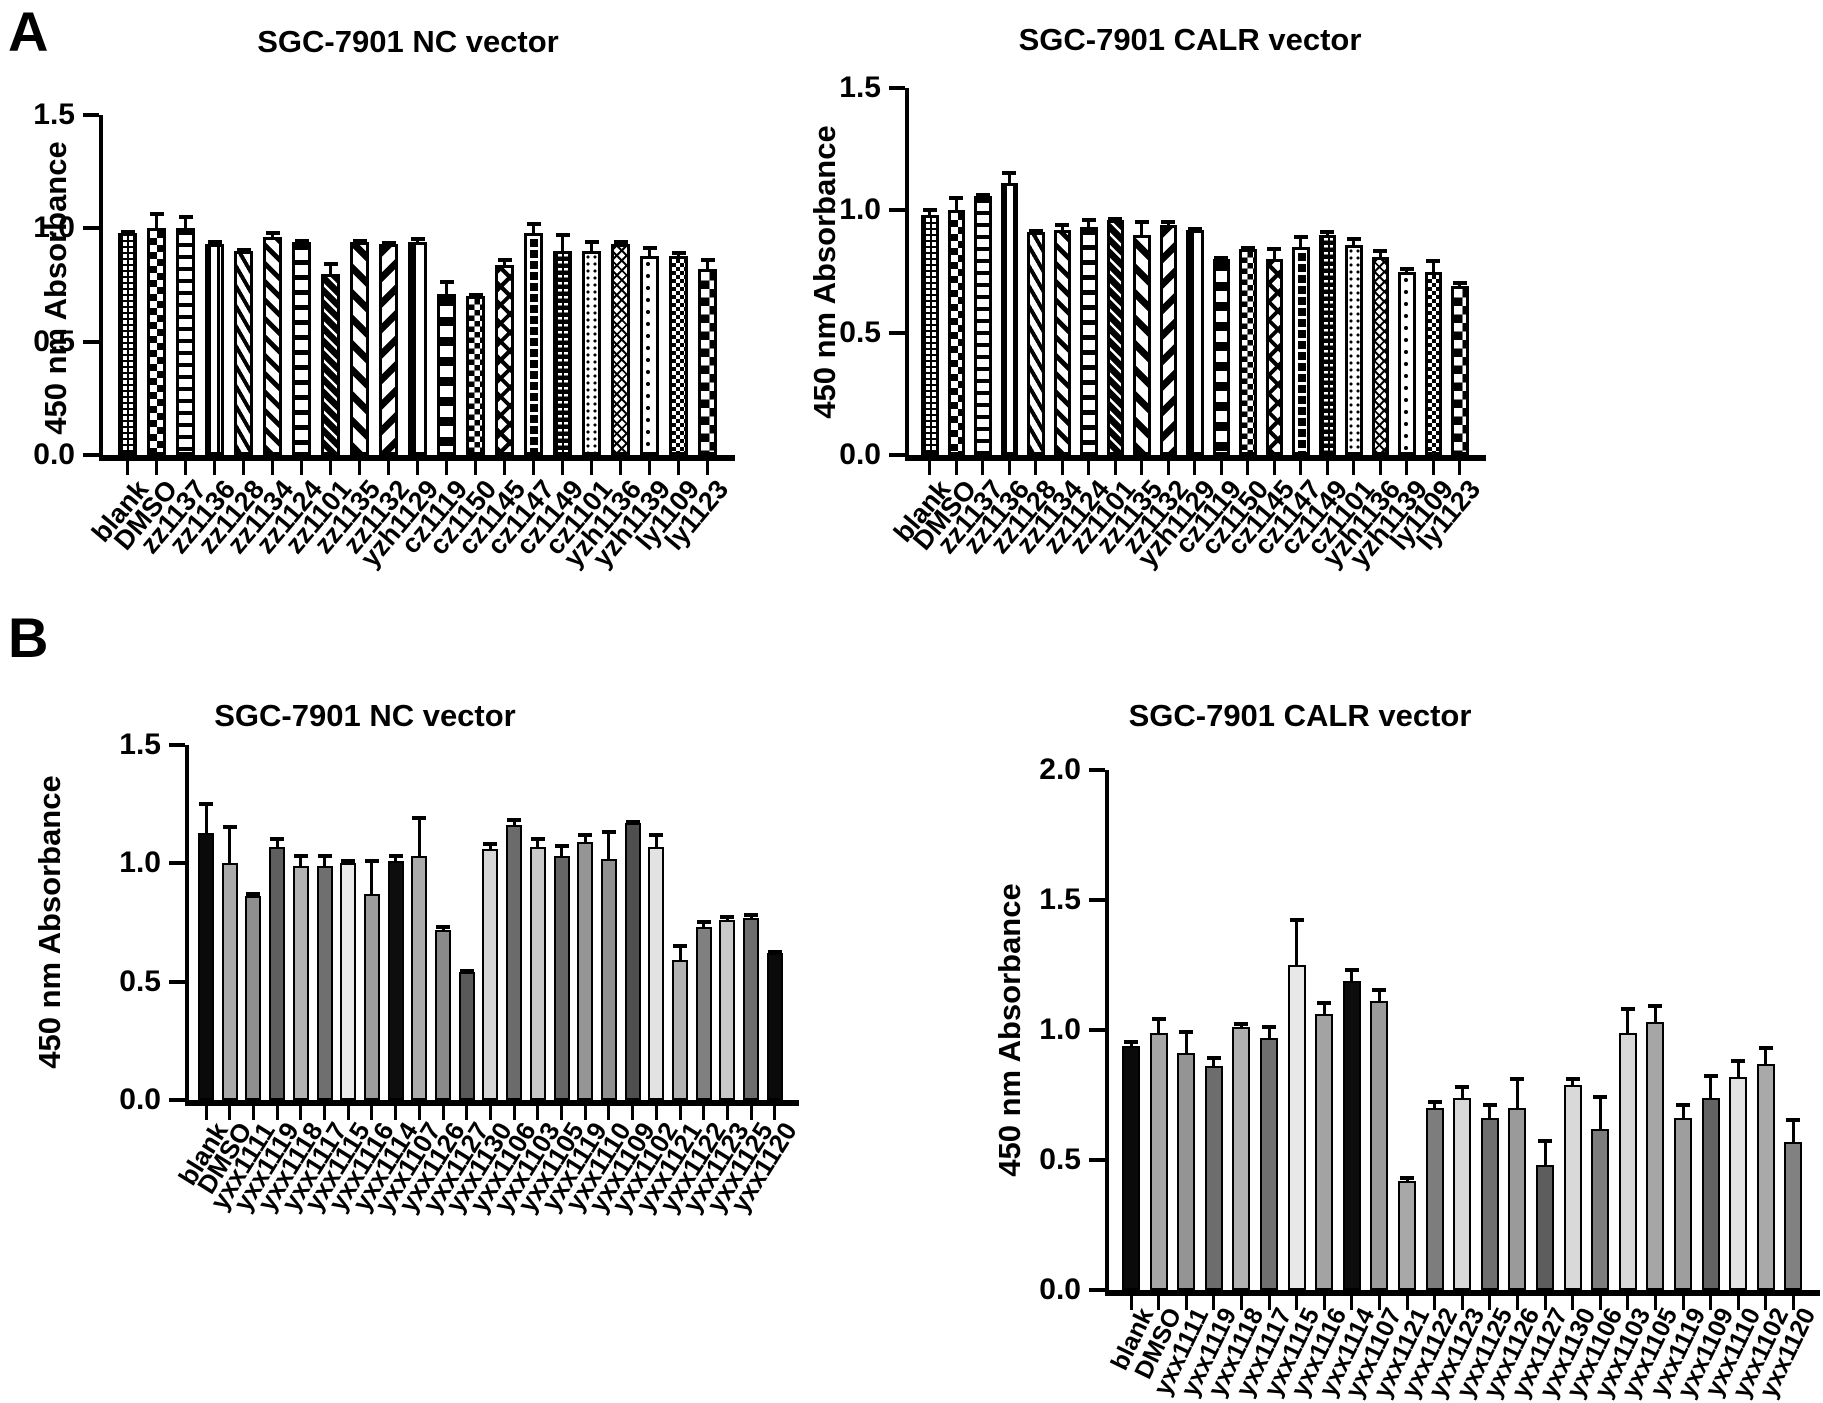 This screenshot has width=1823, height=1403. What do you see at coordinates (1190, 39) in the screenshot?
I see `chart-title: SGC-7901 CALR vector` at bounding box center [1190, 39].